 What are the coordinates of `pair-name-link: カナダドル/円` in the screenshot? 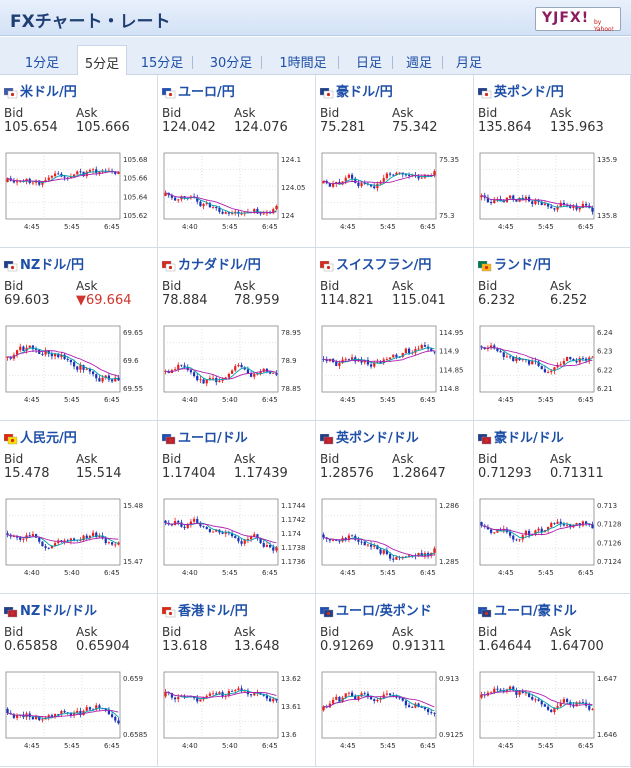 It's located at (219, 265).